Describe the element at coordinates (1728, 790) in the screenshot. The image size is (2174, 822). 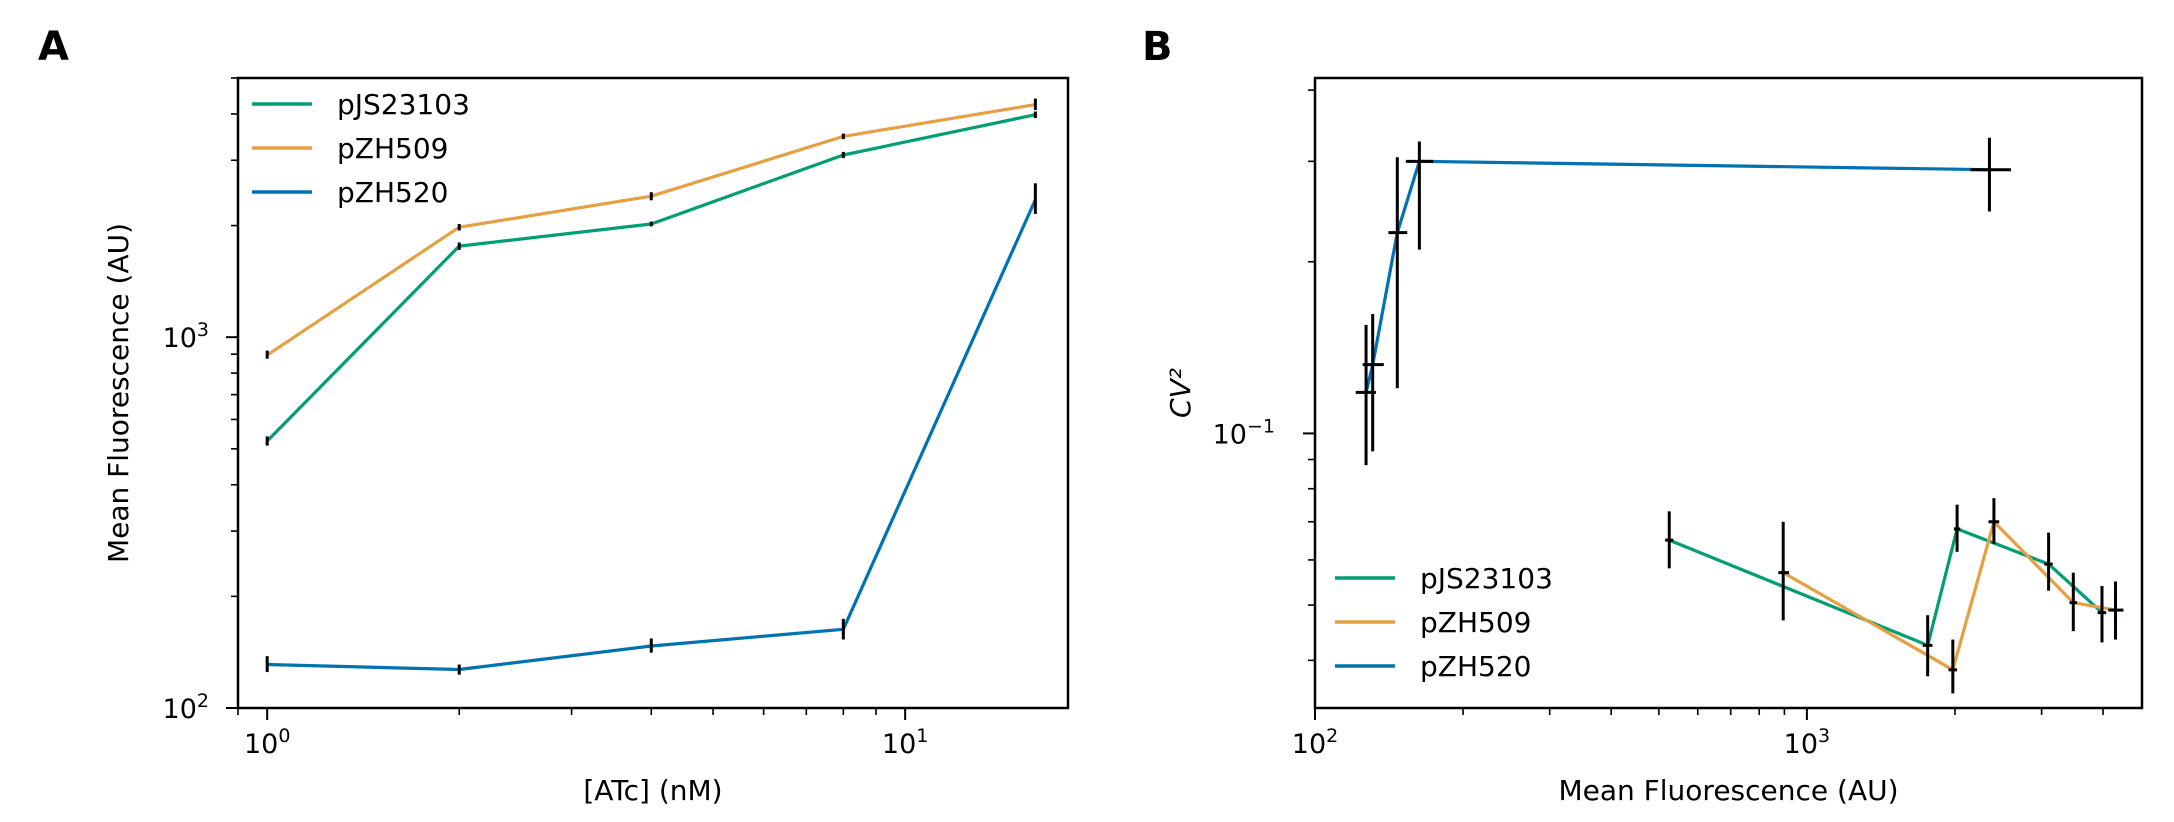
I see `x-axis-label: Mean Fluorescence (AU)` at that location.